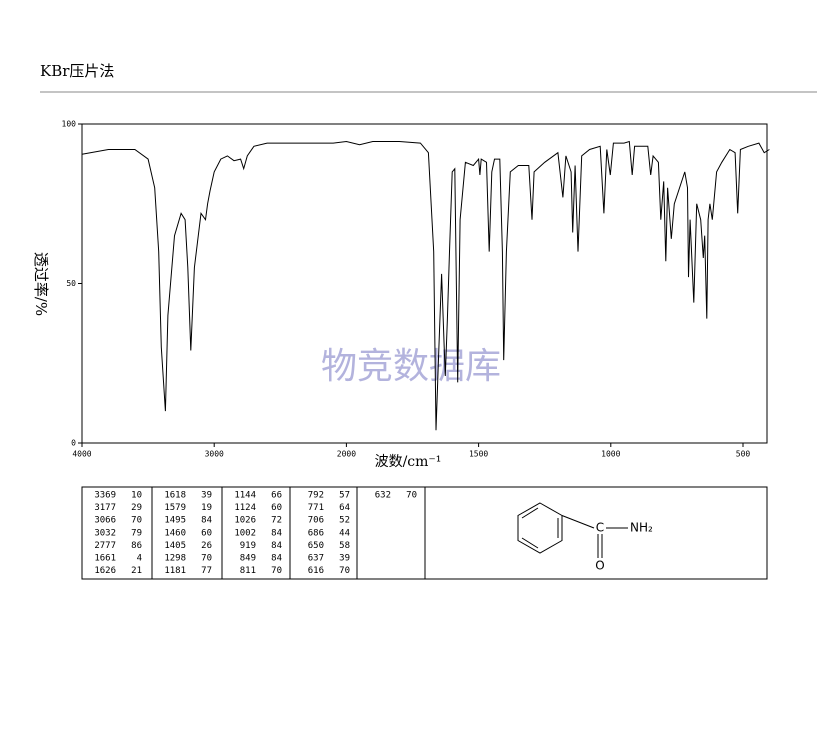 This screenshot has width=822, height=737. I want to click on peak-transmittance: 4, so click(139, 559).